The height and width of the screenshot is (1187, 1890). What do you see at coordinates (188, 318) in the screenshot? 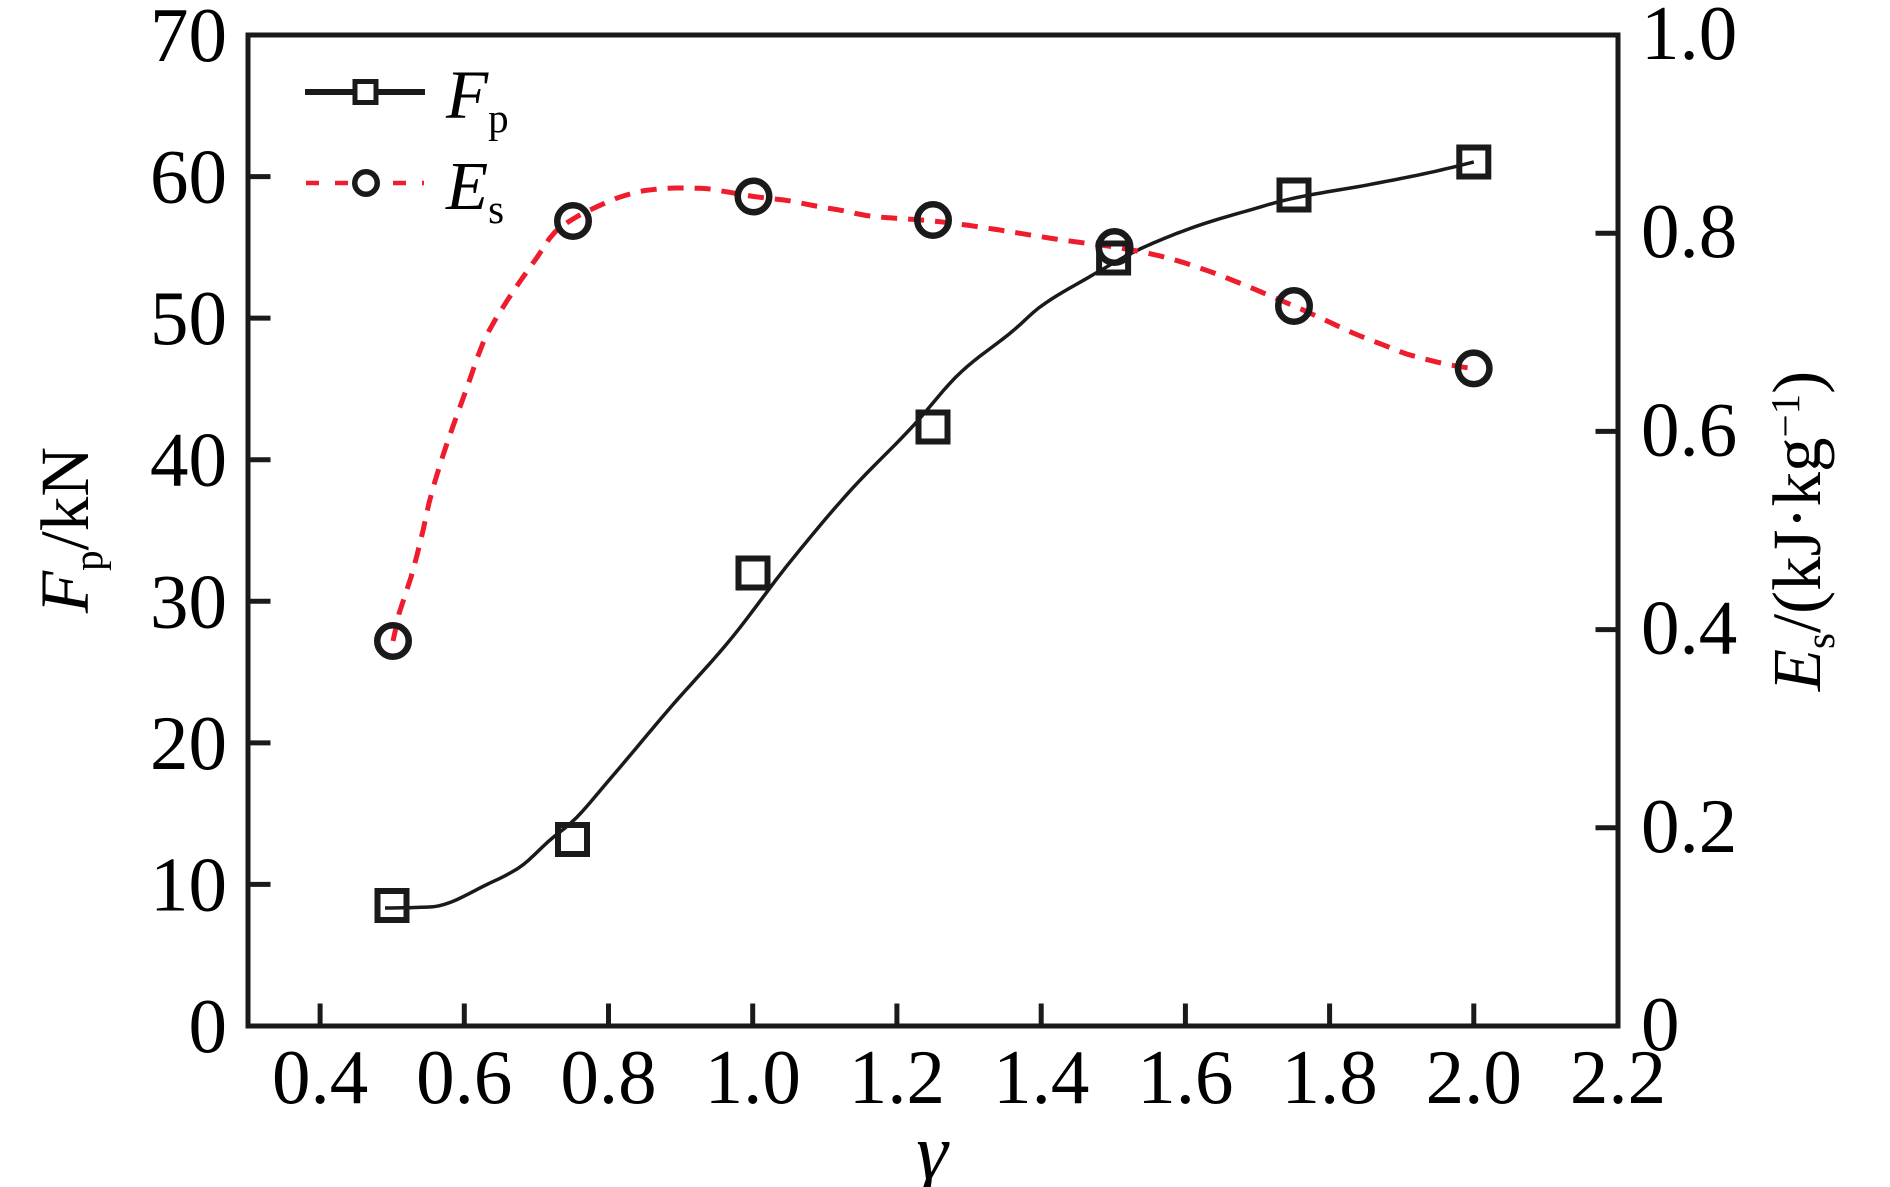
I see `svg-text: 50` at bounding box center [188, 318].